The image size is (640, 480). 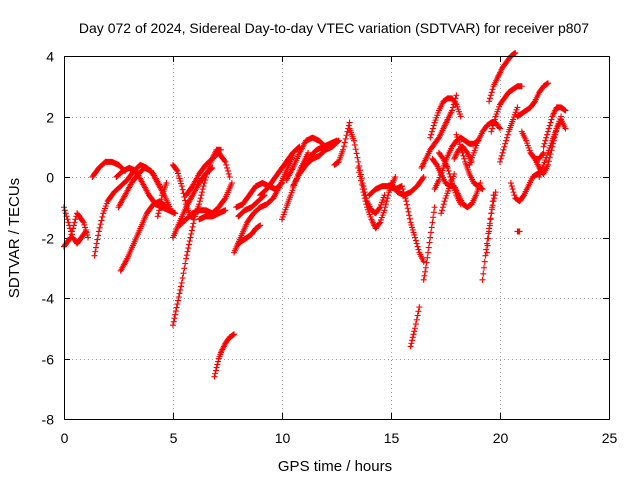 I want to click on x-axis-label: GPS time / hours, so click(x=335, y=466).